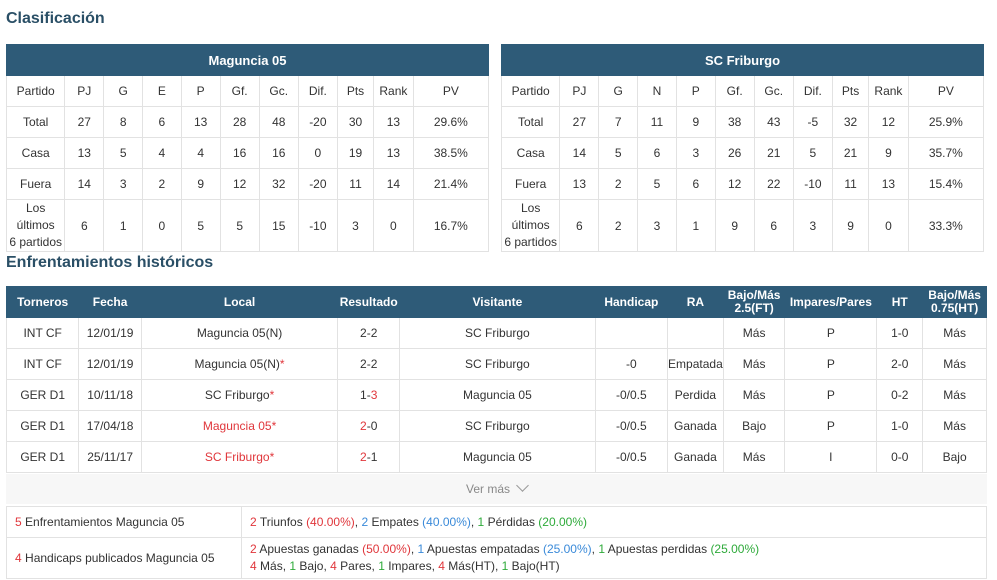 The height and width of the screenshot is (580, 997). I want to click on home-team: Maguncia 05(N), so click(237, 364).